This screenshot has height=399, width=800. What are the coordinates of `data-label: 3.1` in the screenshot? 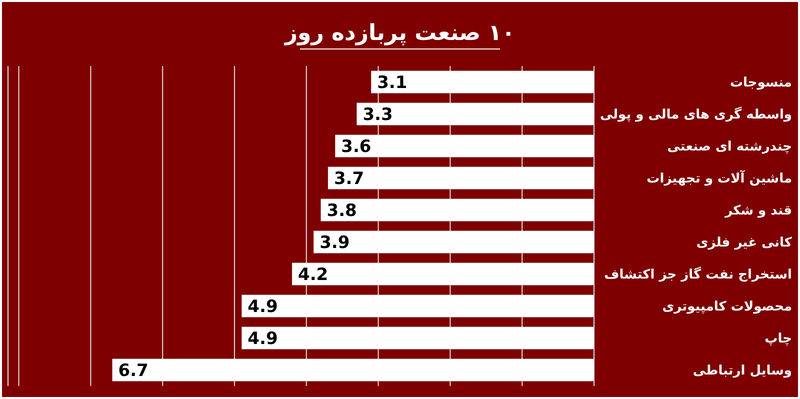 It's located at (392, 83).